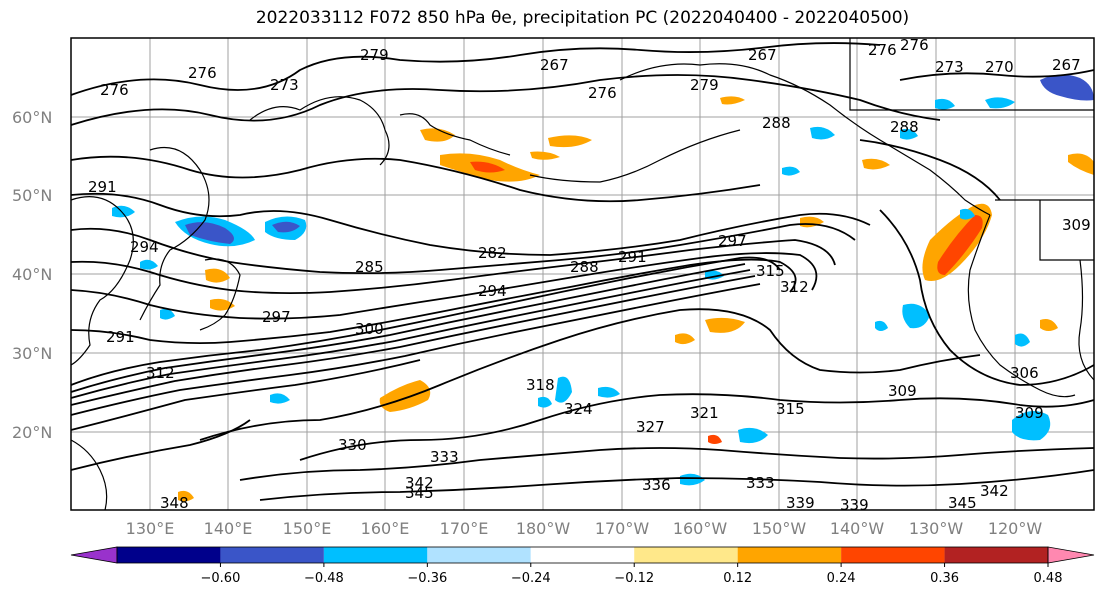  What do you see at coordinates (221, 578) in the screenshot?
I see `colorbar-tick-label: −0.60` at bounding box center [221, 578].